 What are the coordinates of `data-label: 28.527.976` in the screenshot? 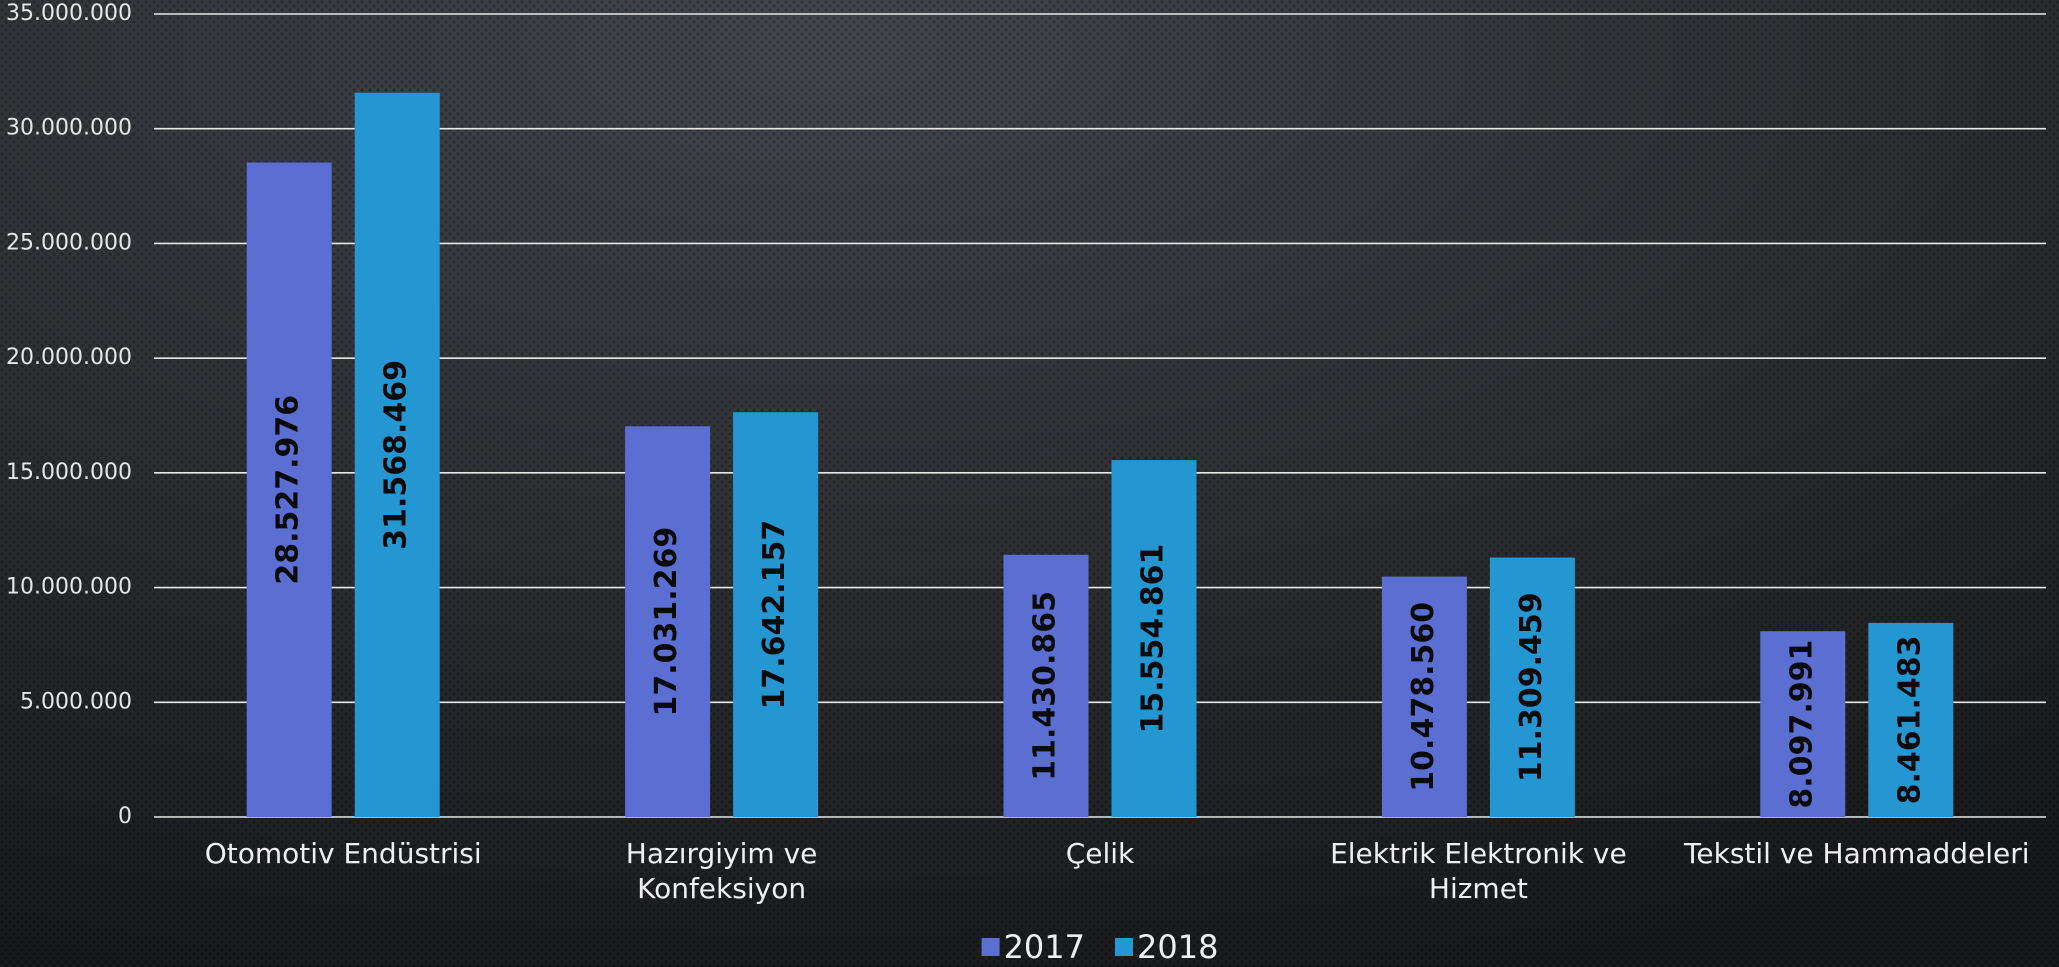 It's located at (288, 490).